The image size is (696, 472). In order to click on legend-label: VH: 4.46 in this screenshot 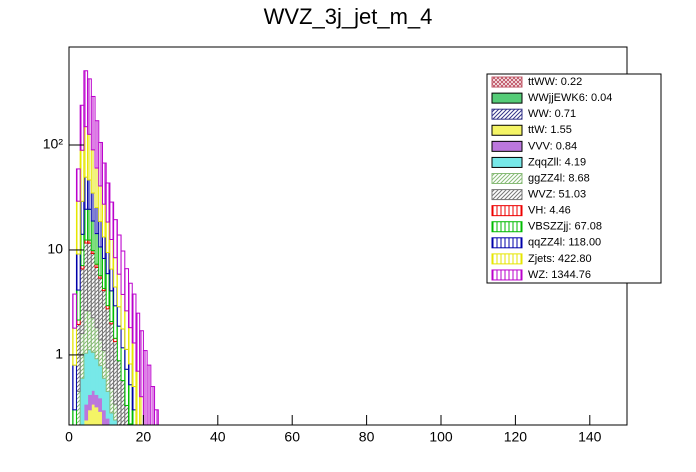, I will do `click(549, 211)`.